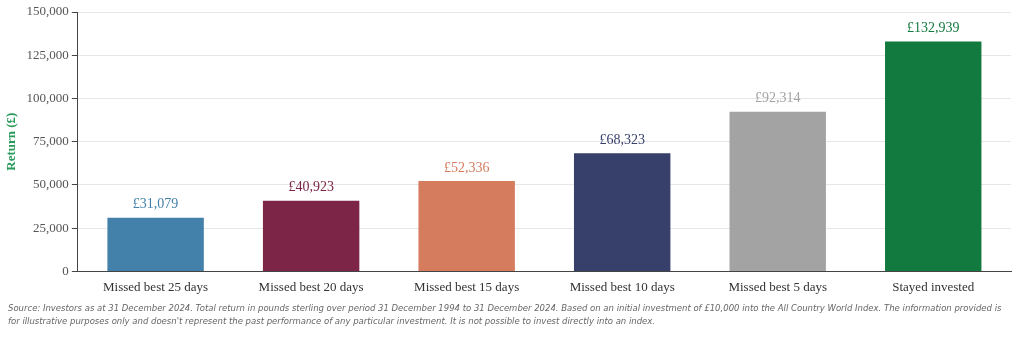  What do you see at coordinates (51, 227) in the screenshot?
I see `y-tick-label: 25,000` at bounding box center [51, 227].